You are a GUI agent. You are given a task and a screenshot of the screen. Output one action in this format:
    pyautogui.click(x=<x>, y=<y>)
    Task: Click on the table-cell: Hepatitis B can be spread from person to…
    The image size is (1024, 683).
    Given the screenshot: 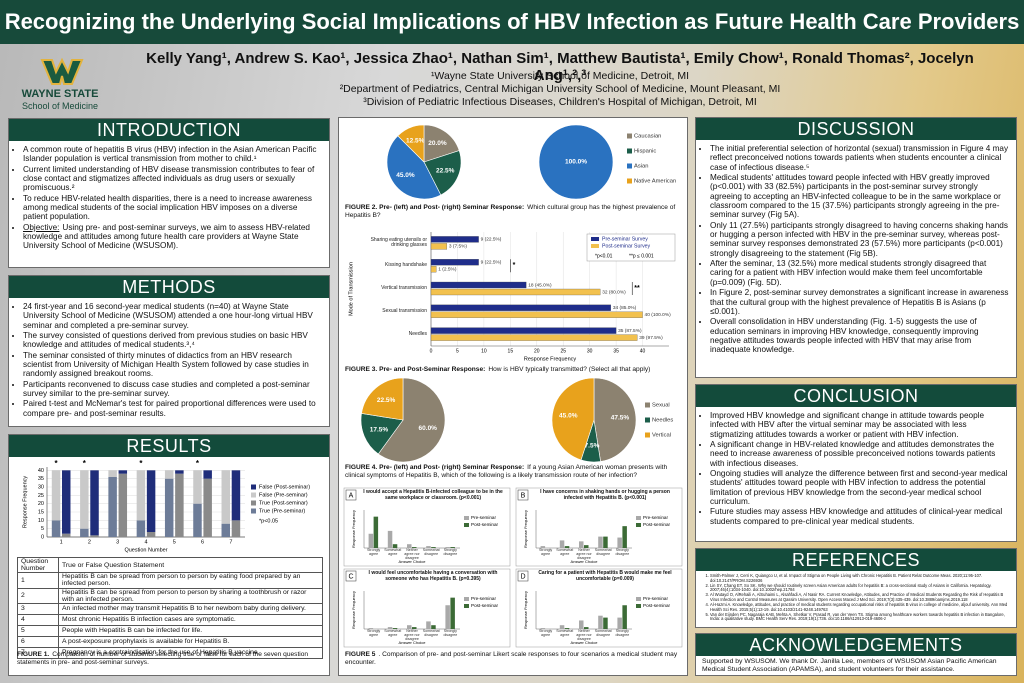 What is the action you would take?
    pyautogui.click(x=190, y=580)
    